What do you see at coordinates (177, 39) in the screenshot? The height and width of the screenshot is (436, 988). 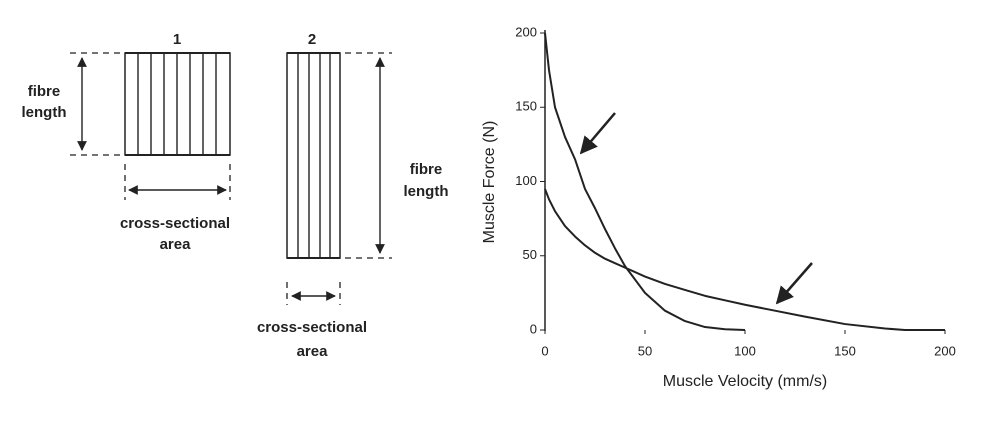 I see `muscle-label: 1` at bounding box center [177, 39].